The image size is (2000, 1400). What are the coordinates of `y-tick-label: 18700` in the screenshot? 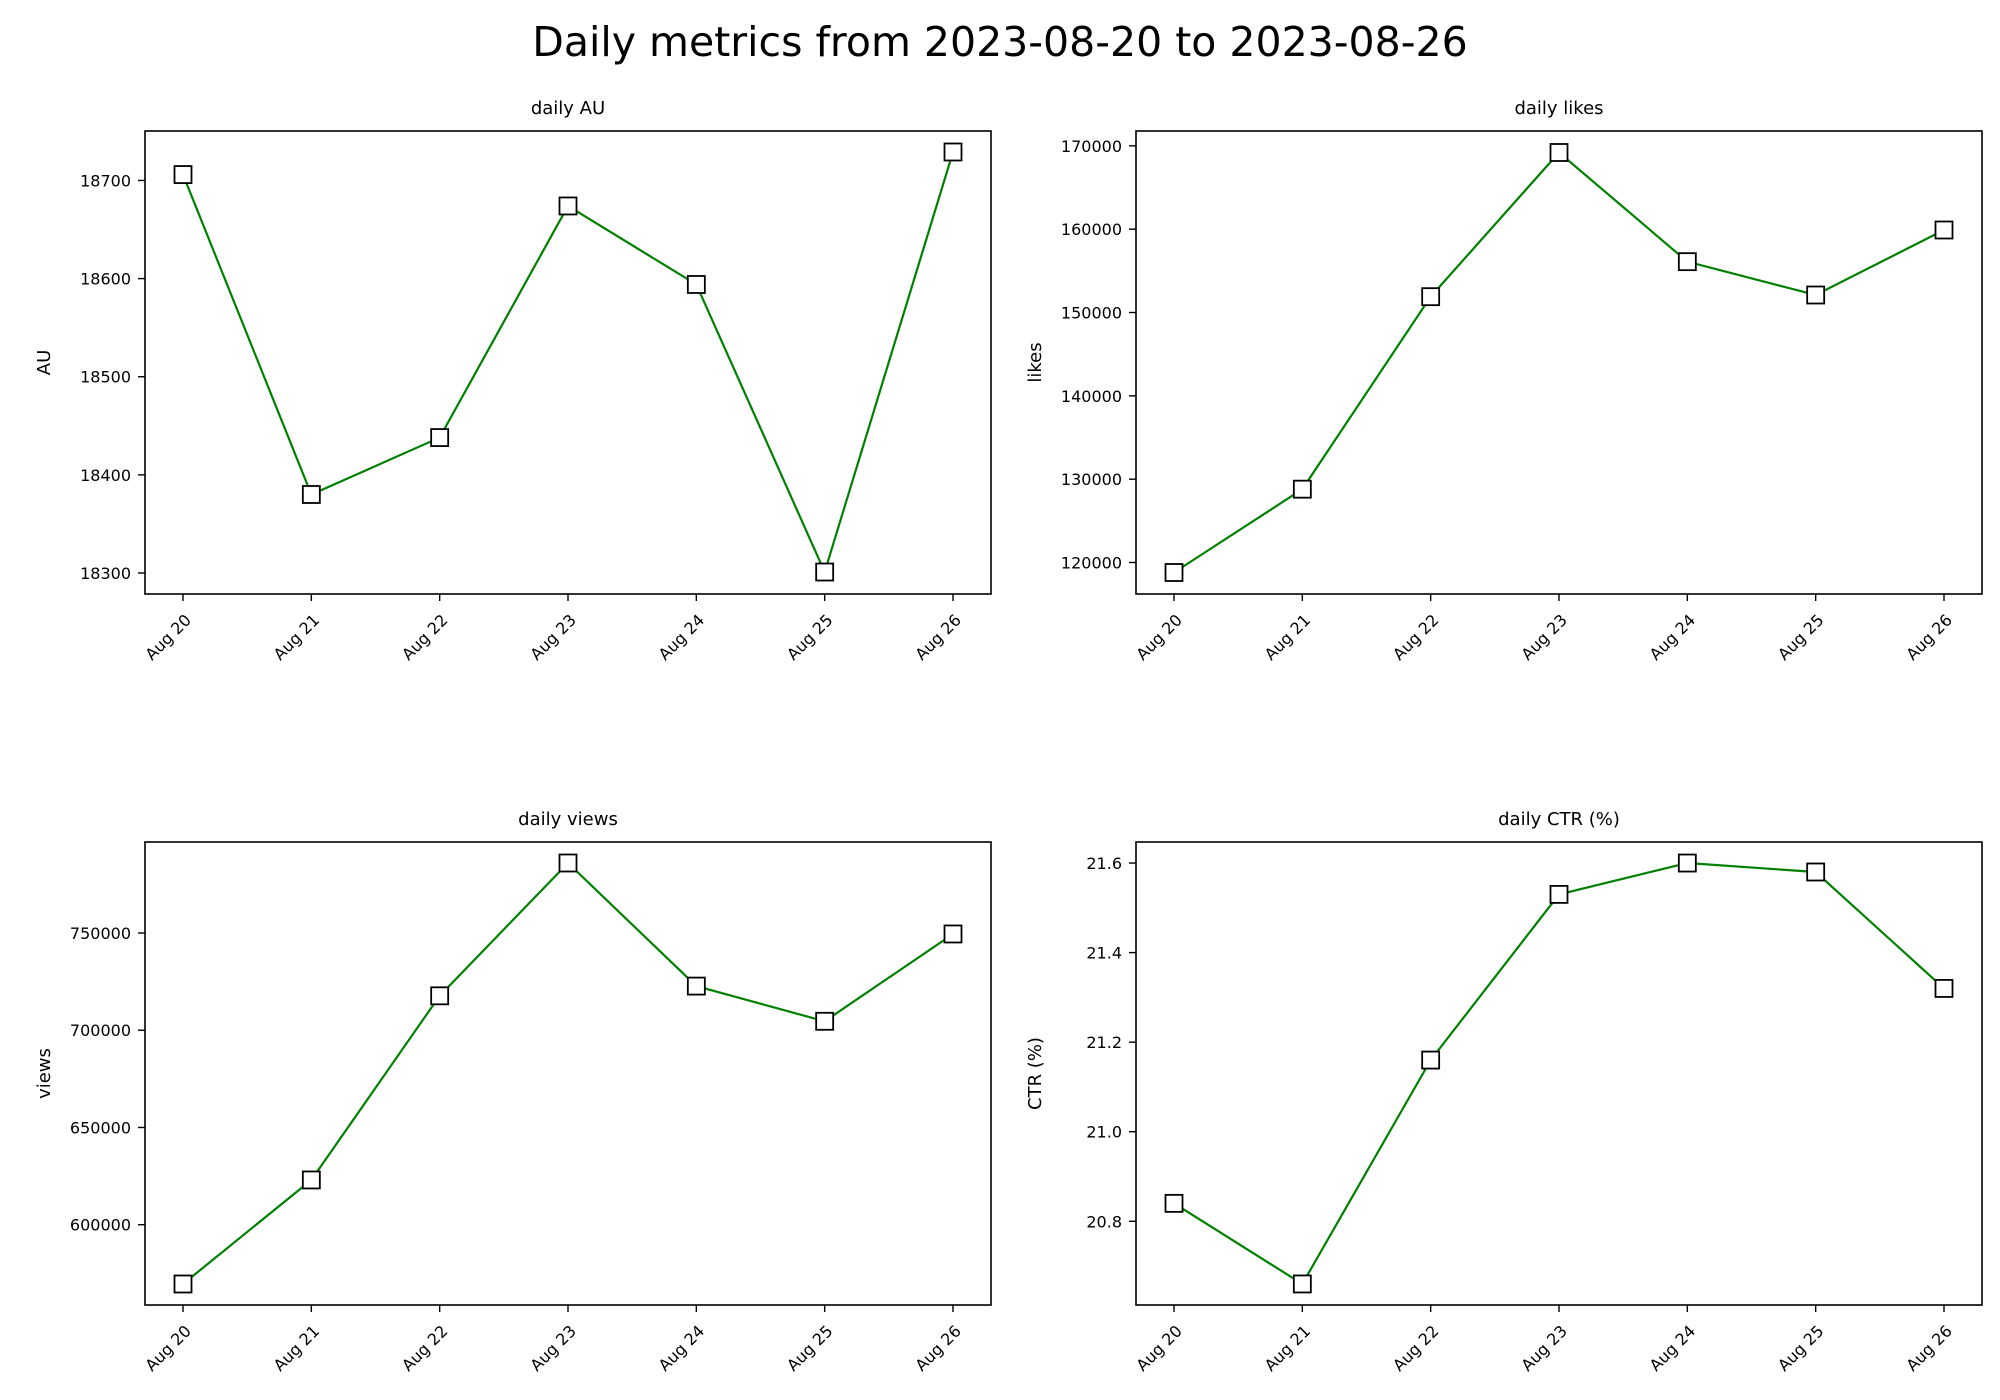 It's located at (105, 180).